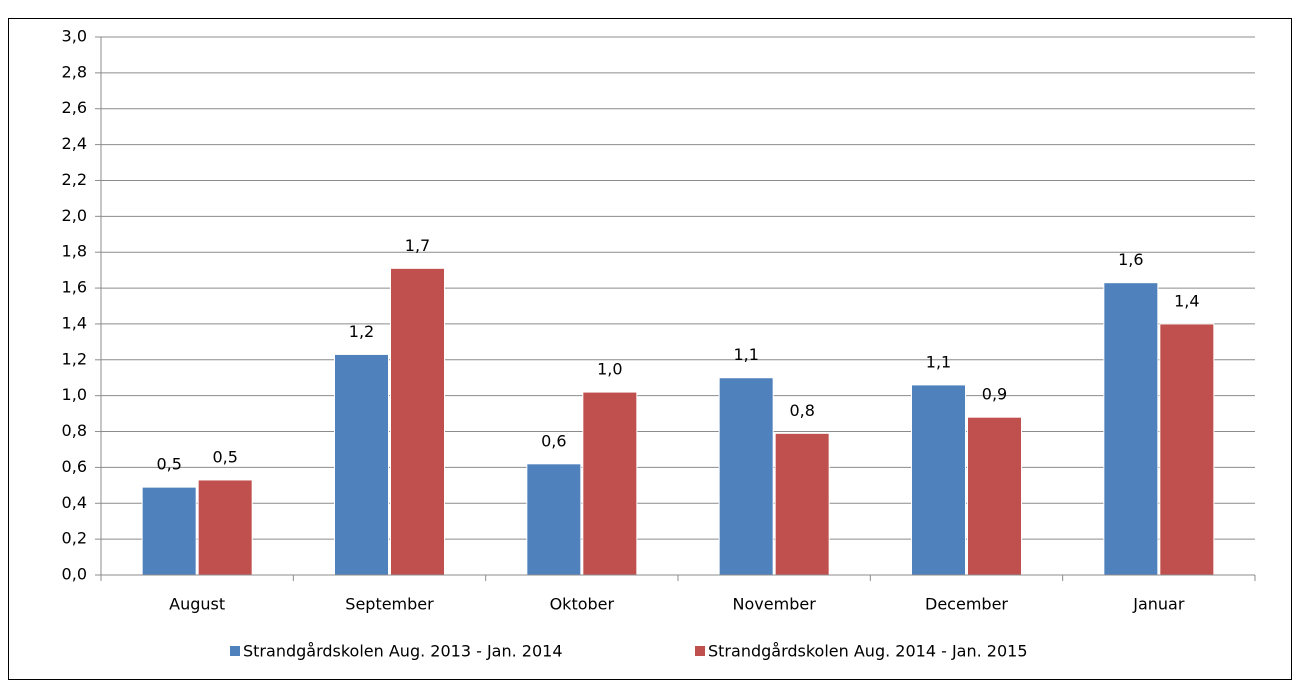 This screenshot has height=688, width=1300. What do you see at coordinates (417, 245) in the screenshot?
I see `value-label: 1,7` at bounding box center [417, 245].